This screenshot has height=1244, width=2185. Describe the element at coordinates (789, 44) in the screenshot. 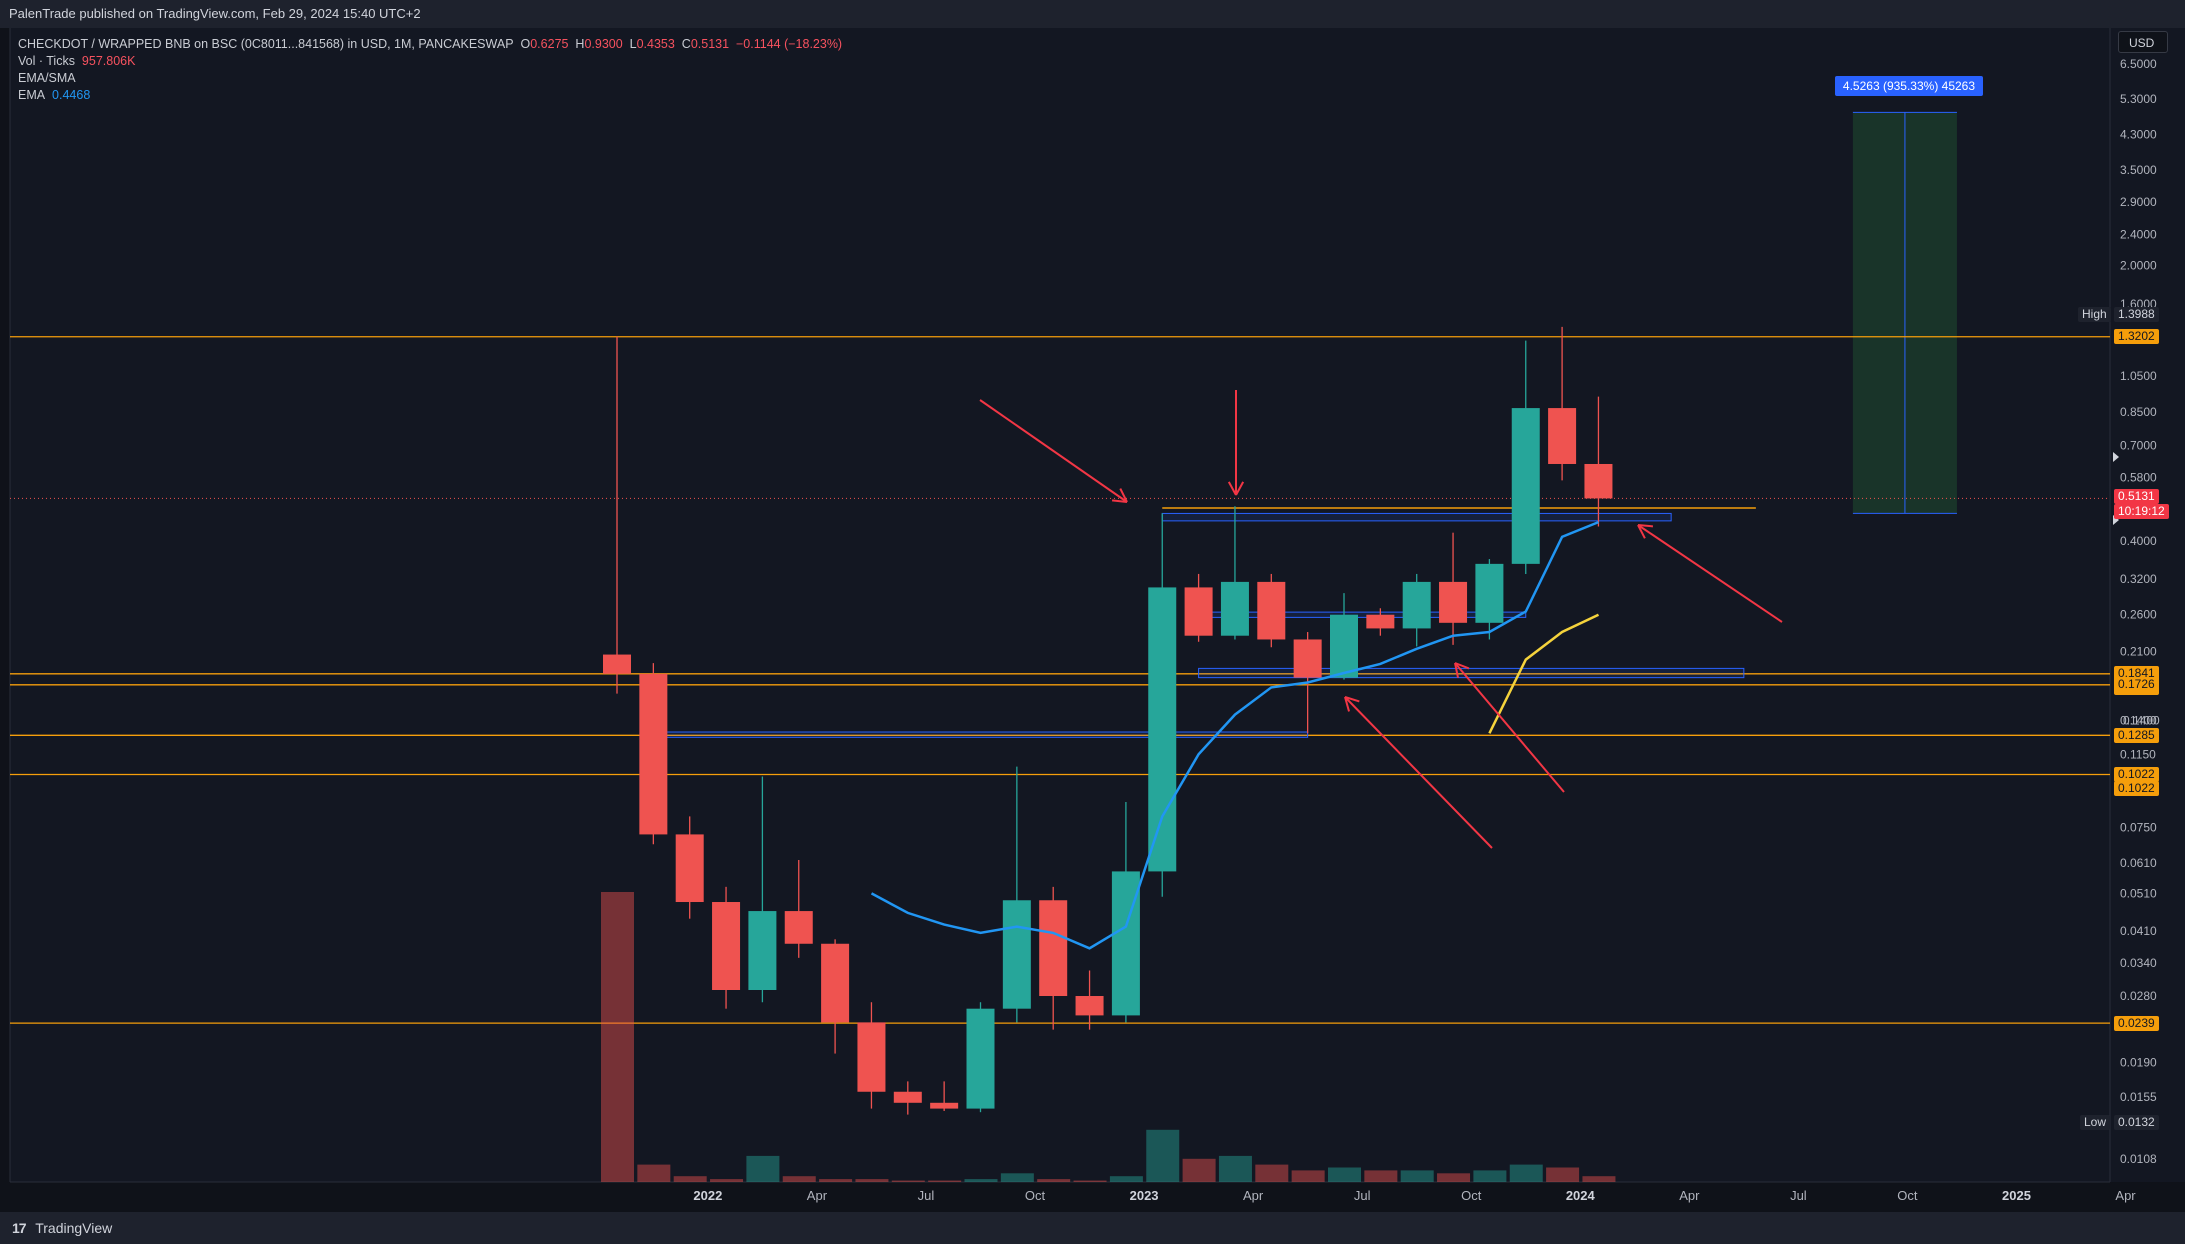

I see `legend-change: −0.1144 (−18.23%)` at that location.